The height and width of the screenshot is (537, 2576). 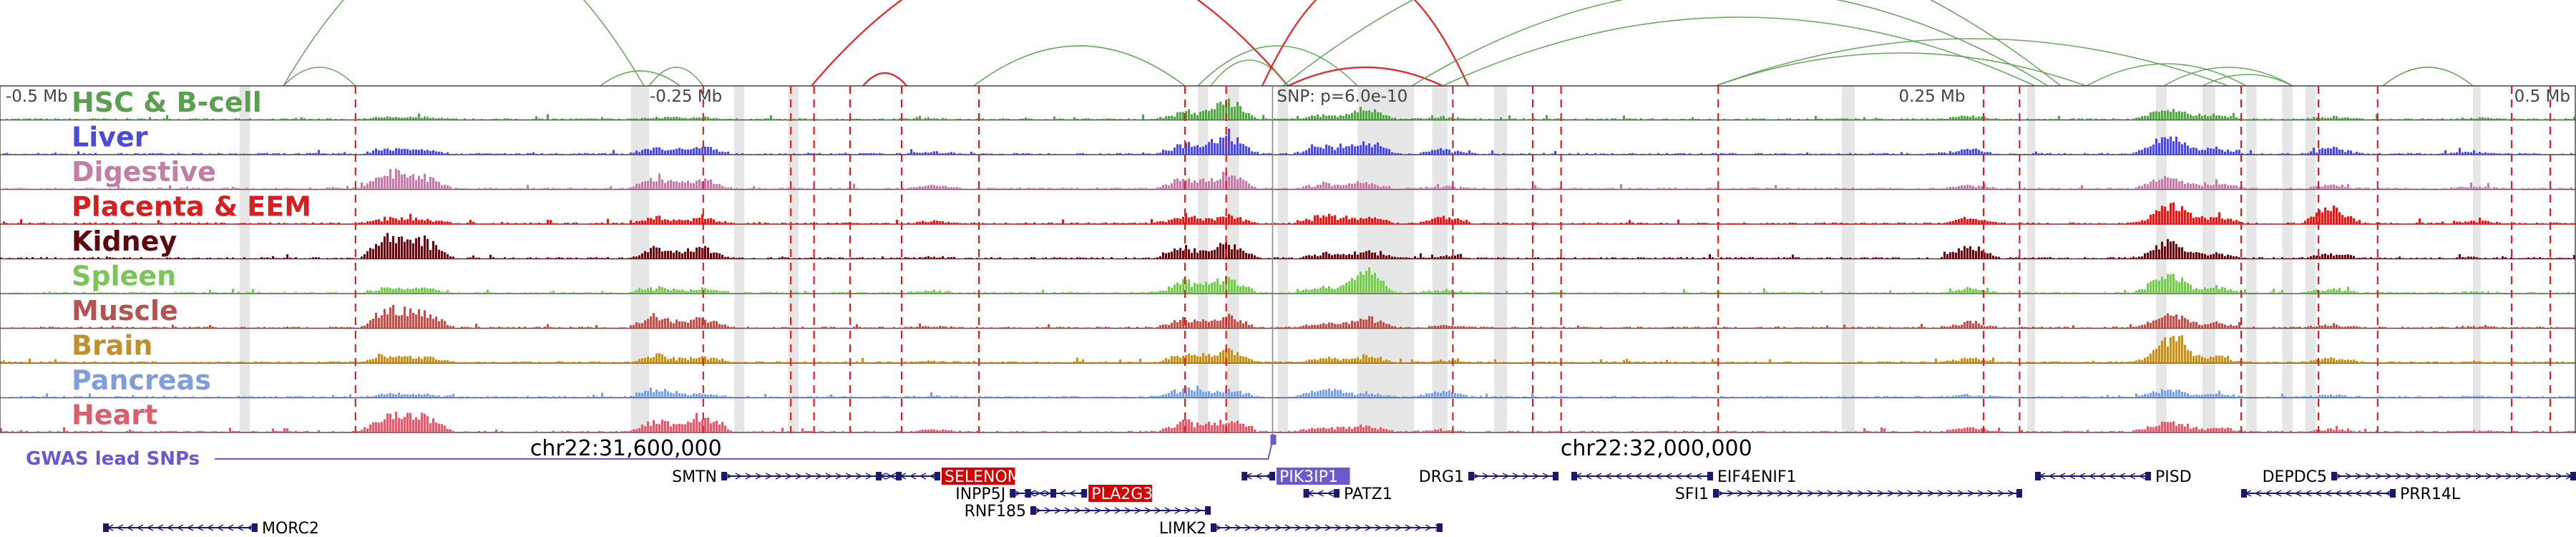 What do you see at coordinates (2430, 494) in the screenshot?
I see `gene-label: PRR14L` at bounding box center [2430, 494].